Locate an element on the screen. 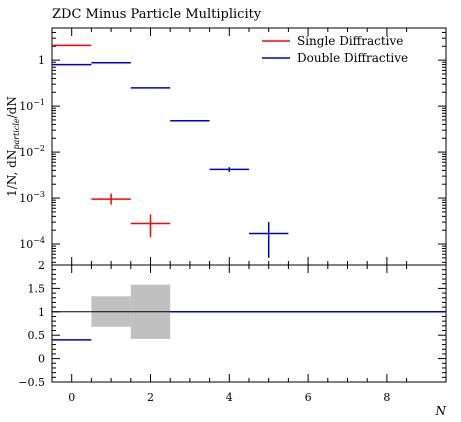 Image resolution: width=461 pixels, height=422 pixels. chart-title: ZDC Minus Particle Multiplicity is located at coordinates (157, 14).